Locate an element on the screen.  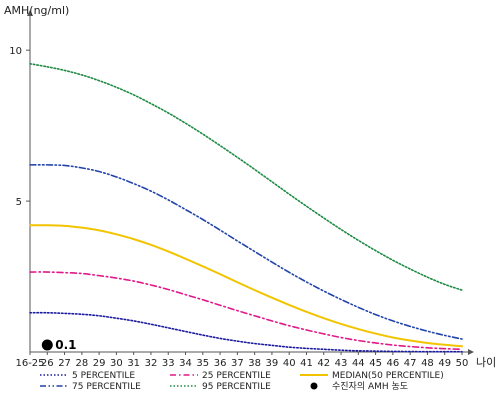
marker-layer: 0.1 is located at coordinates (59, 345).